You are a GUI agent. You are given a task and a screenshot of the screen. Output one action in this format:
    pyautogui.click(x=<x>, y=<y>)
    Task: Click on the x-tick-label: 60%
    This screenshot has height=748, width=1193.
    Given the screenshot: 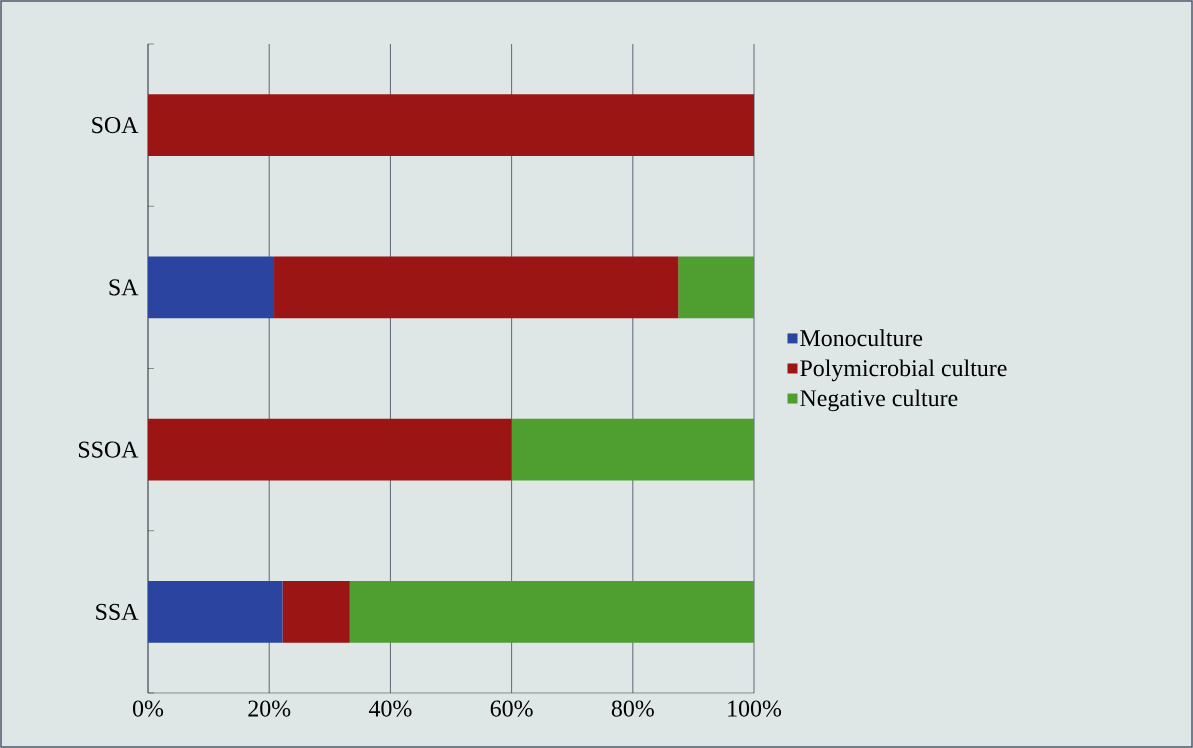 What is the action you would take?
    pyautogui.click(x=511, y=708)
    